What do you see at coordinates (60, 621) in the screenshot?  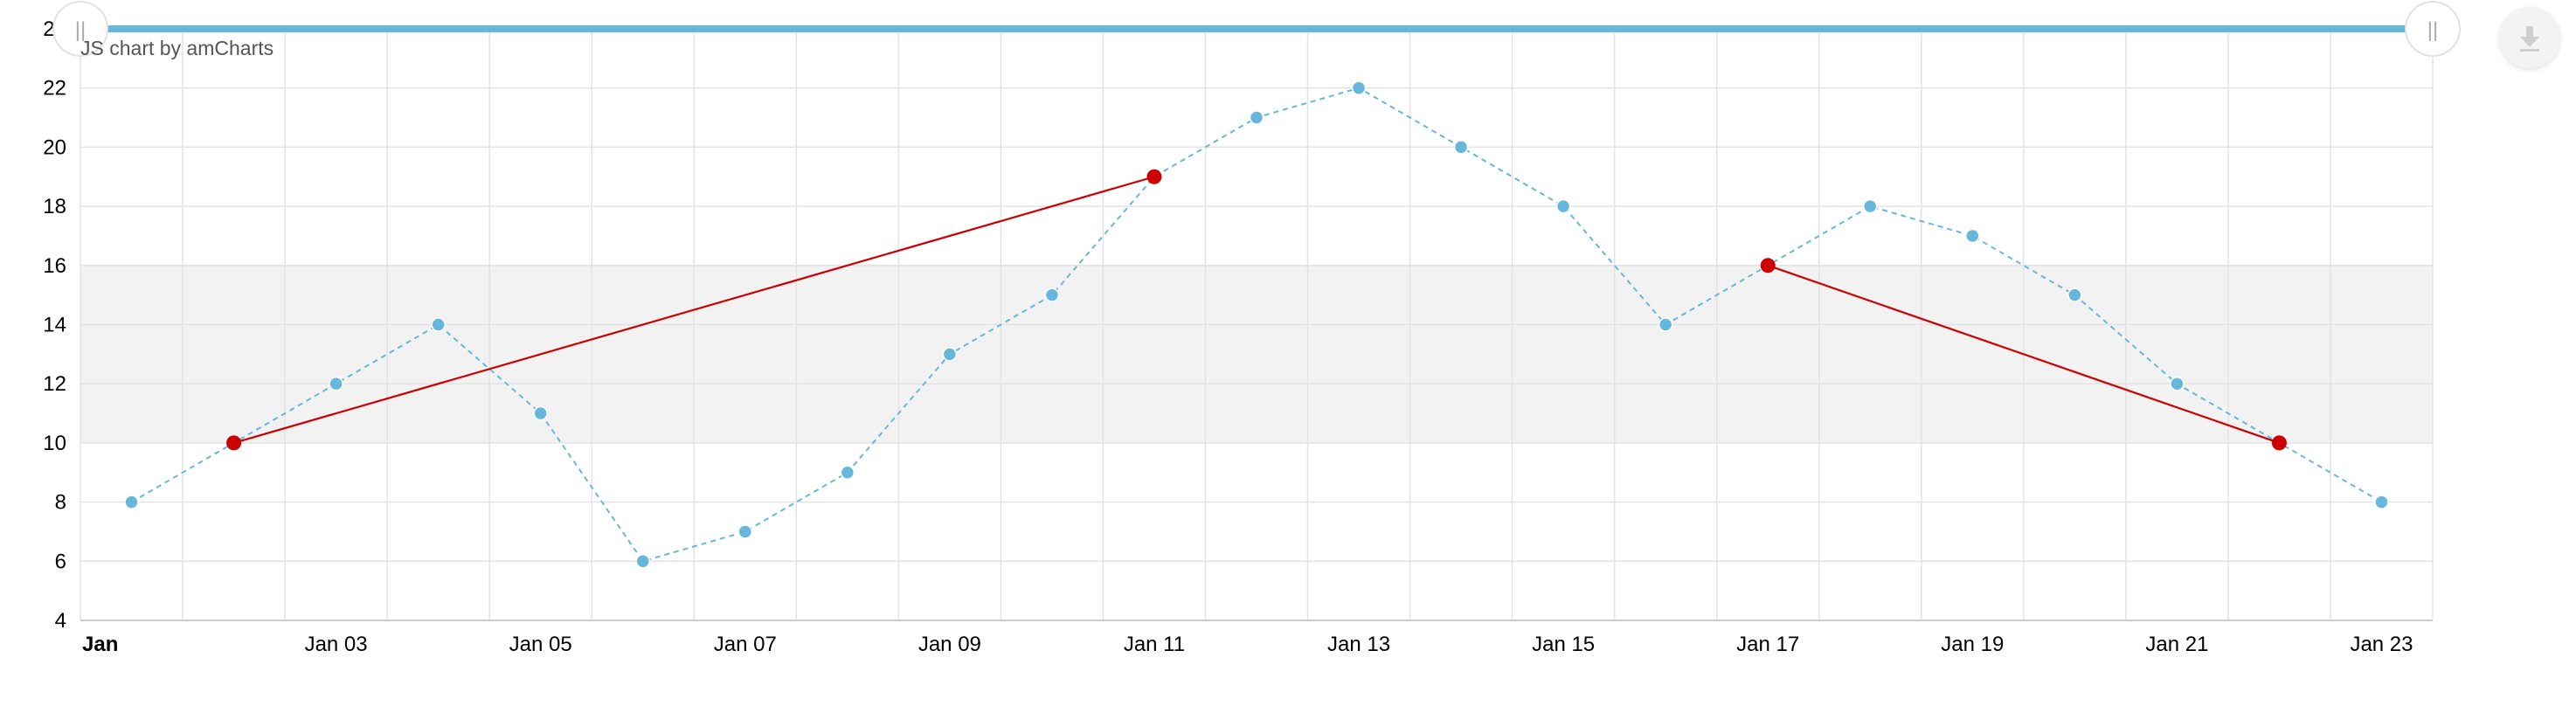 I see `y-tick-label: 4` at bounding box center [60, 621].